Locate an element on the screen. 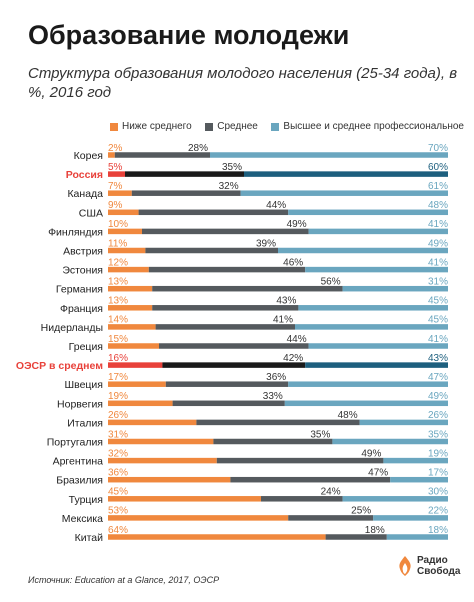 This screenshot has height=602, width=474. bar-below-франция is located at coordinates (130, 308).